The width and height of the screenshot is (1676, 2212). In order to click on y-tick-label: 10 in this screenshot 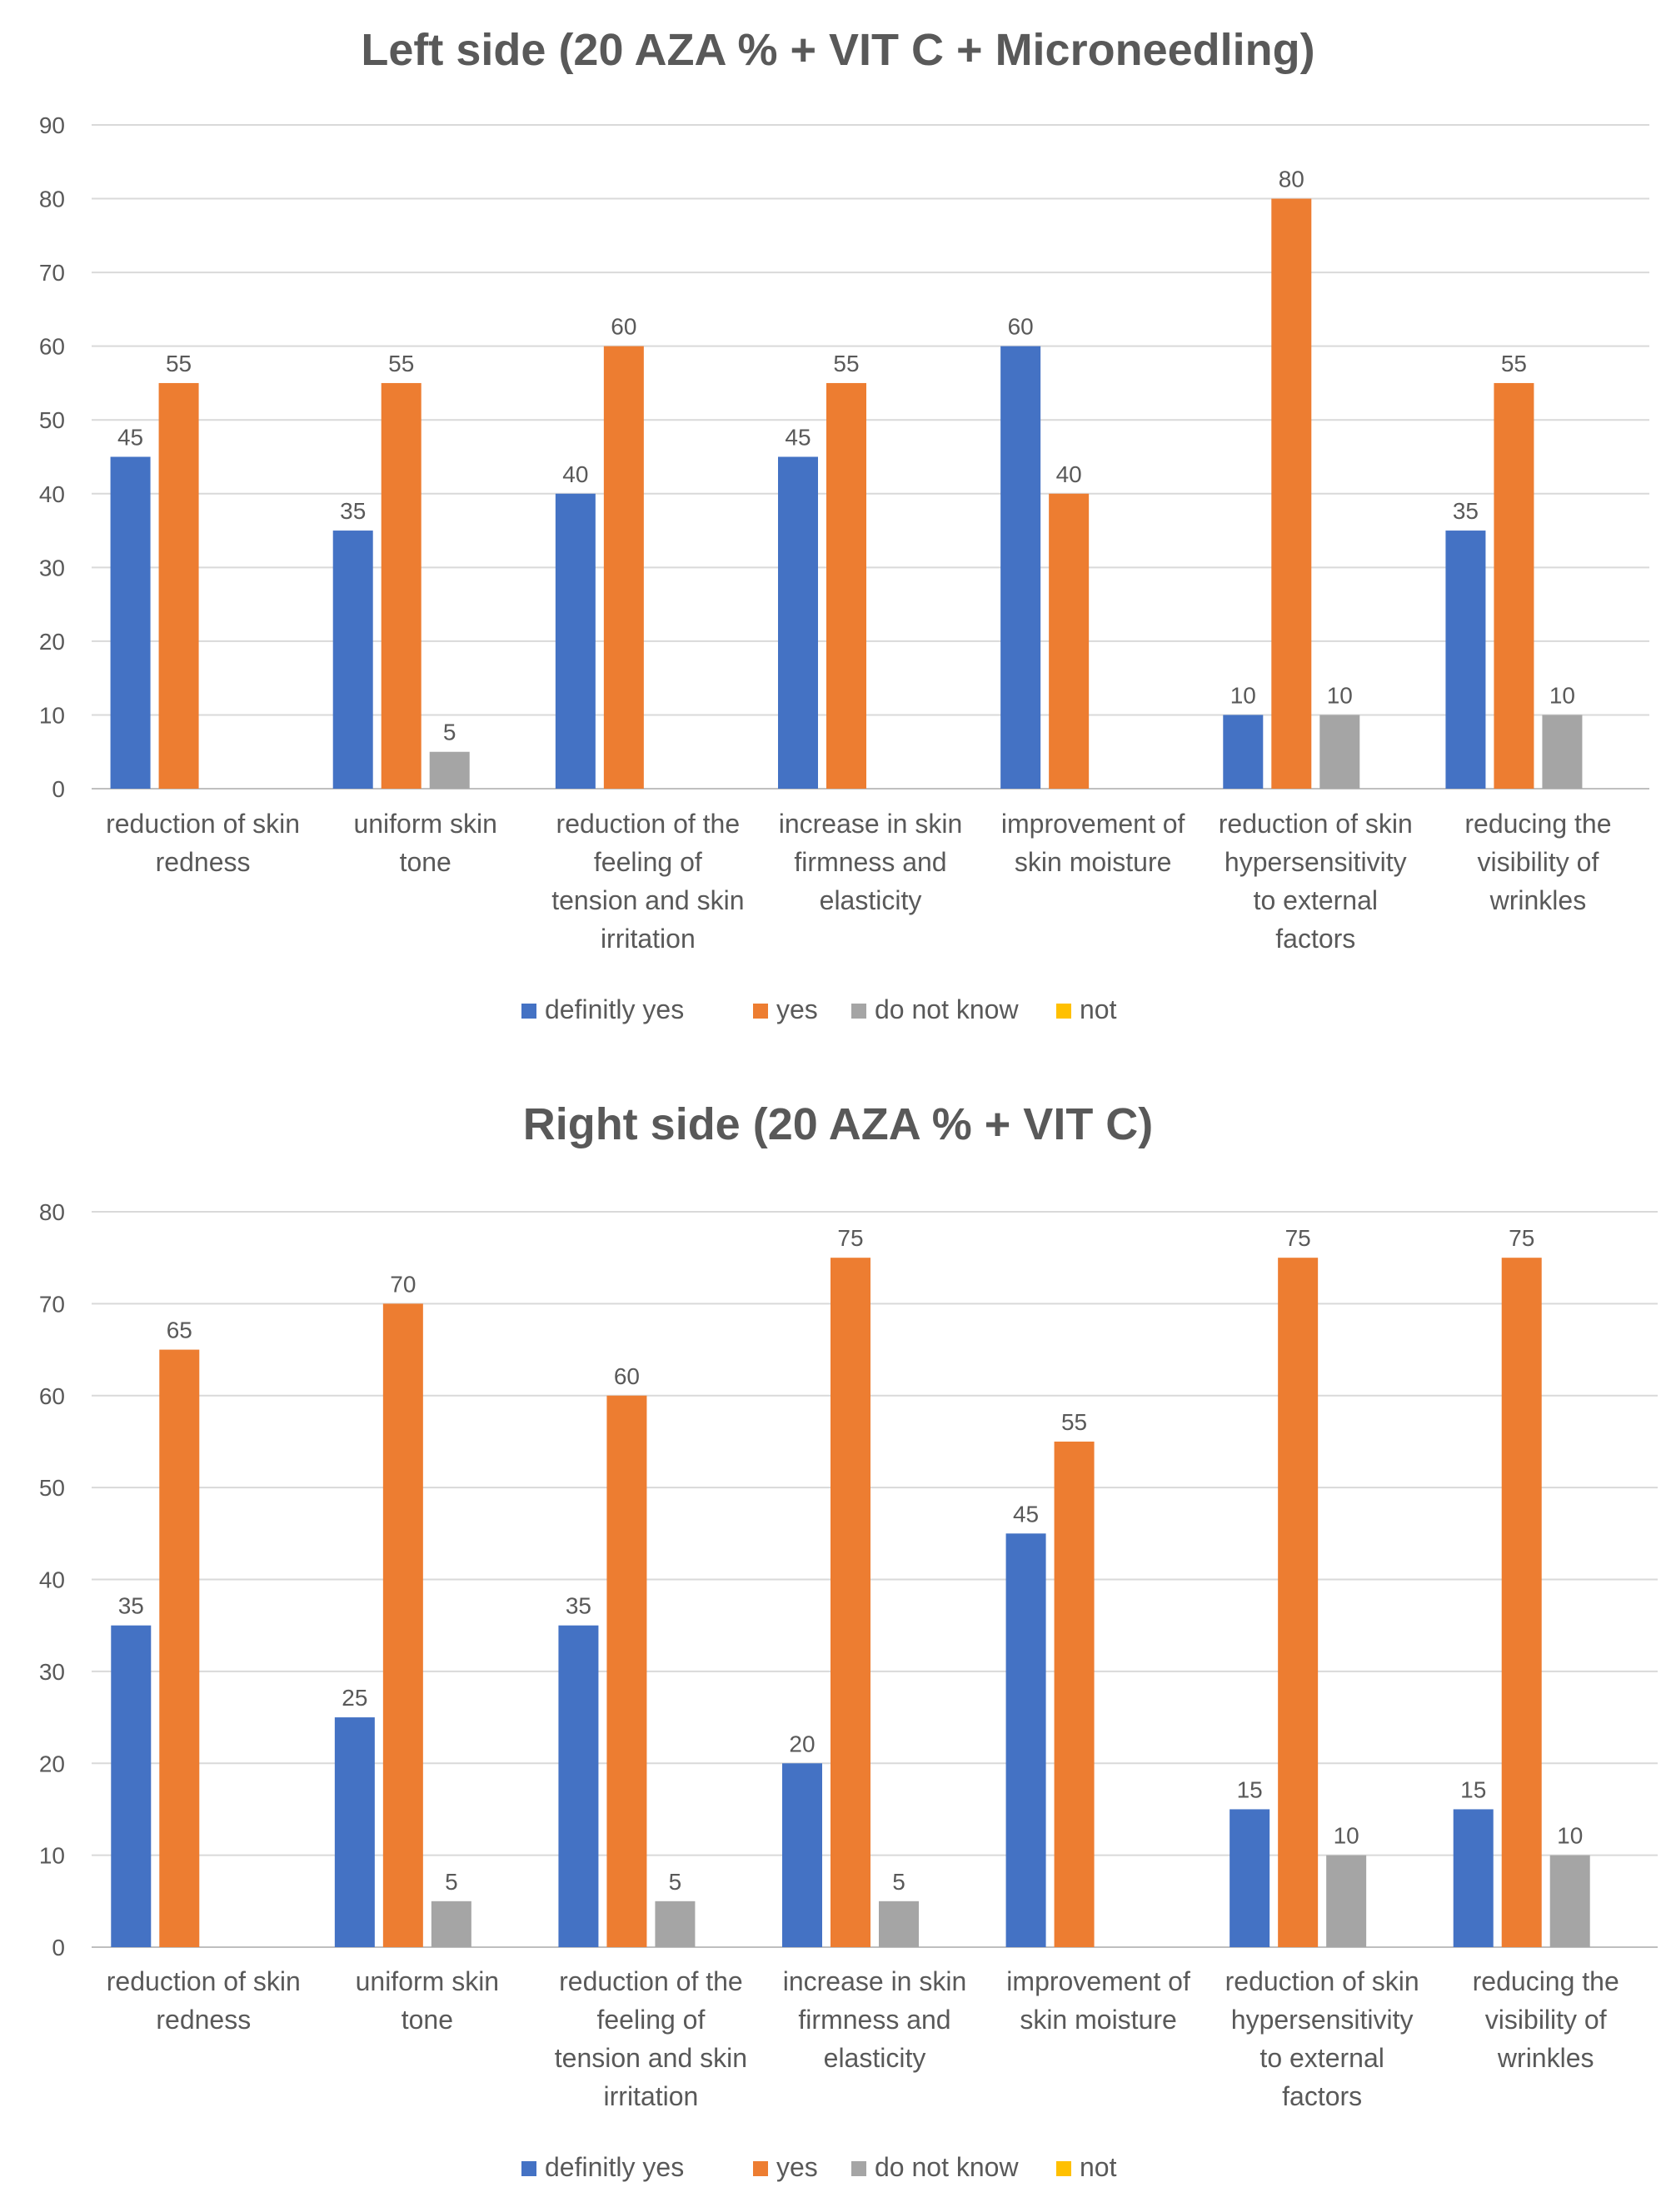, I will do `click(52, 715)`.